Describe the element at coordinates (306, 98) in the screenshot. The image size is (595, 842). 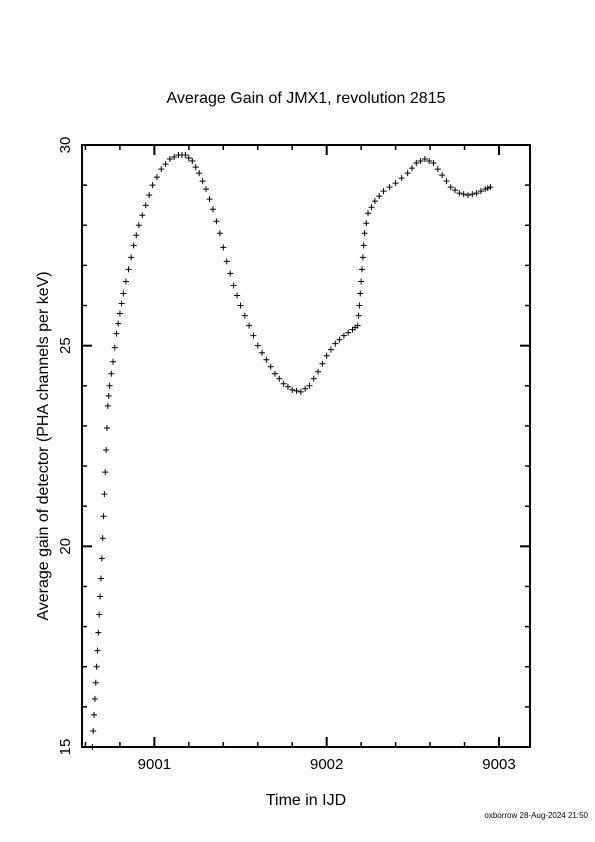
I see `chart-title: Average Gain of JMX1, revolution 2815` at that location.